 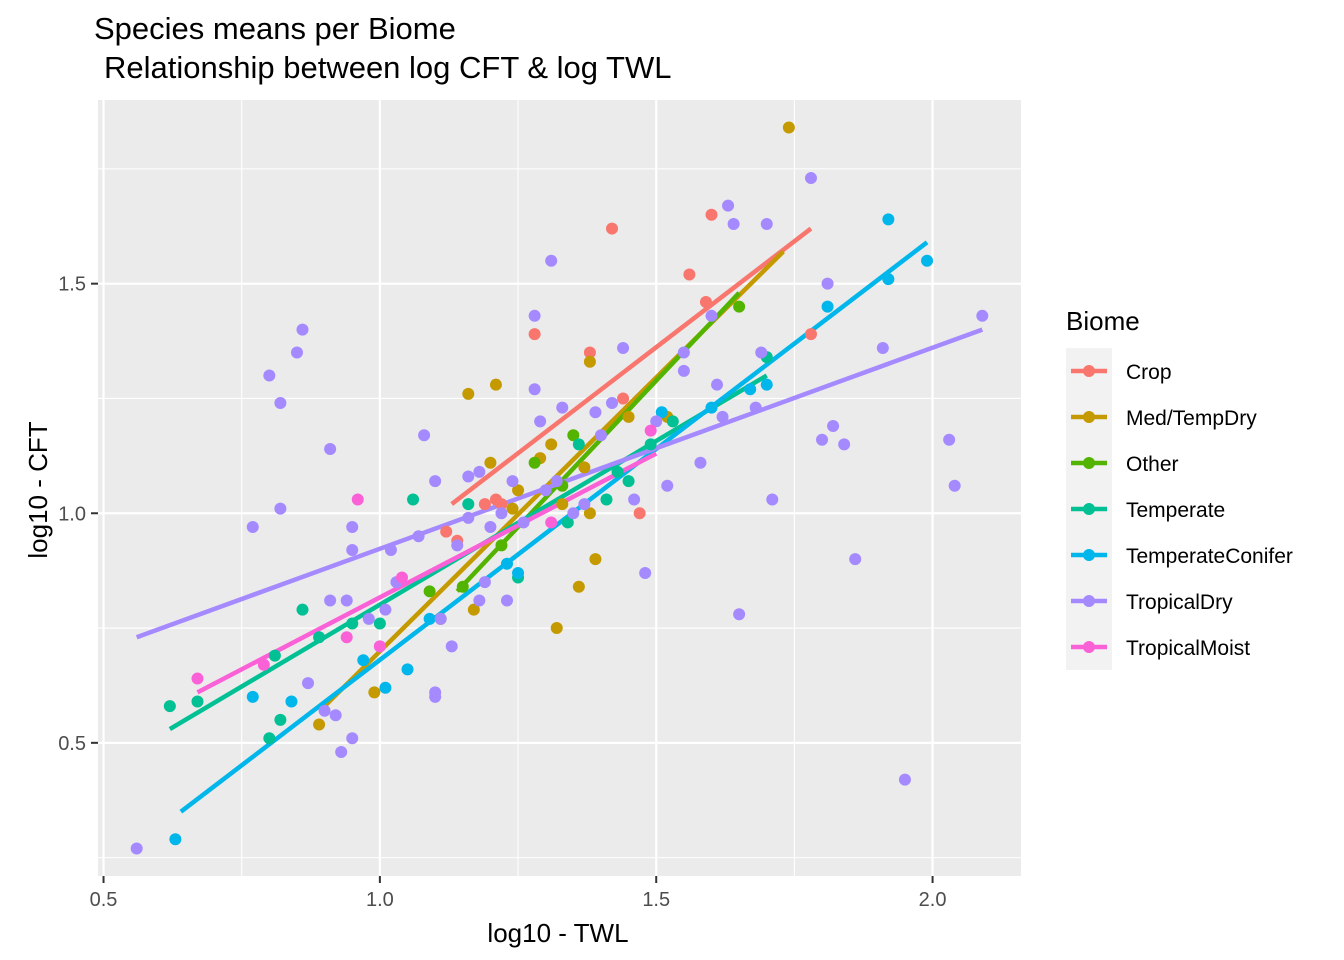 I want to click on legend-label: Crop, so click(x=1149, y=372).